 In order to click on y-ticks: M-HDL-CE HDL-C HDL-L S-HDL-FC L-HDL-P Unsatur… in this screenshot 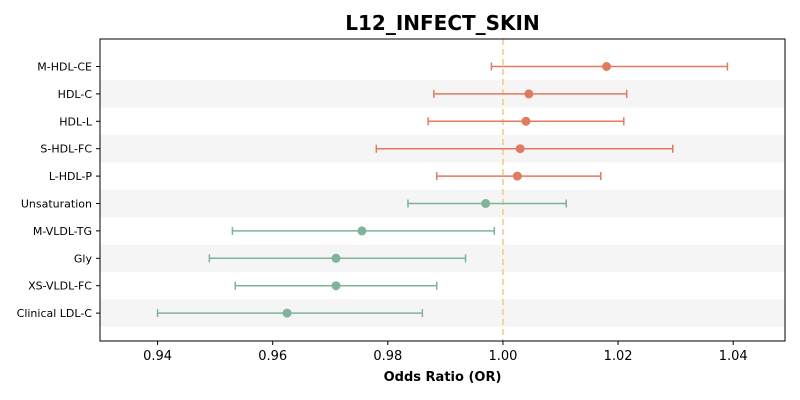, I will do `click(58, 190)`.